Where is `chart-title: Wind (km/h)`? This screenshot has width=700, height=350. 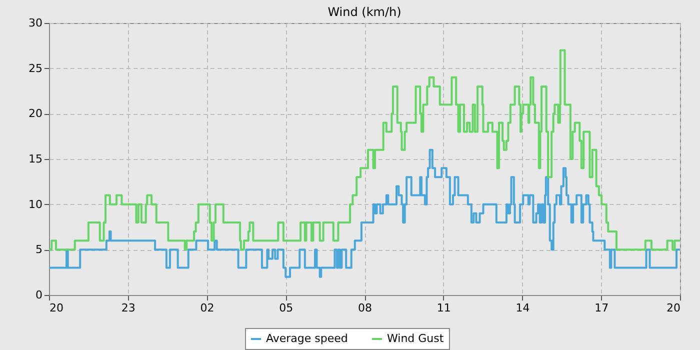 chart-title: Wind (km/h) is located at coordinates (365, 12).